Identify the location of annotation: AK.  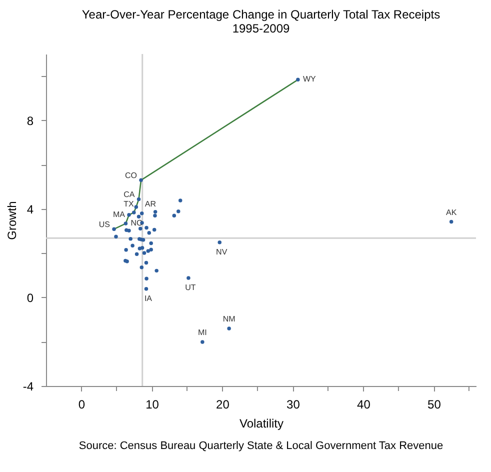
(452, 212).